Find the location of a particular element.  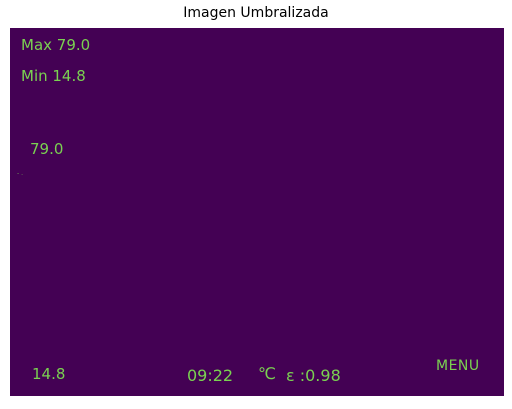

menu-label: MENU is located at coordinates (458, 366).